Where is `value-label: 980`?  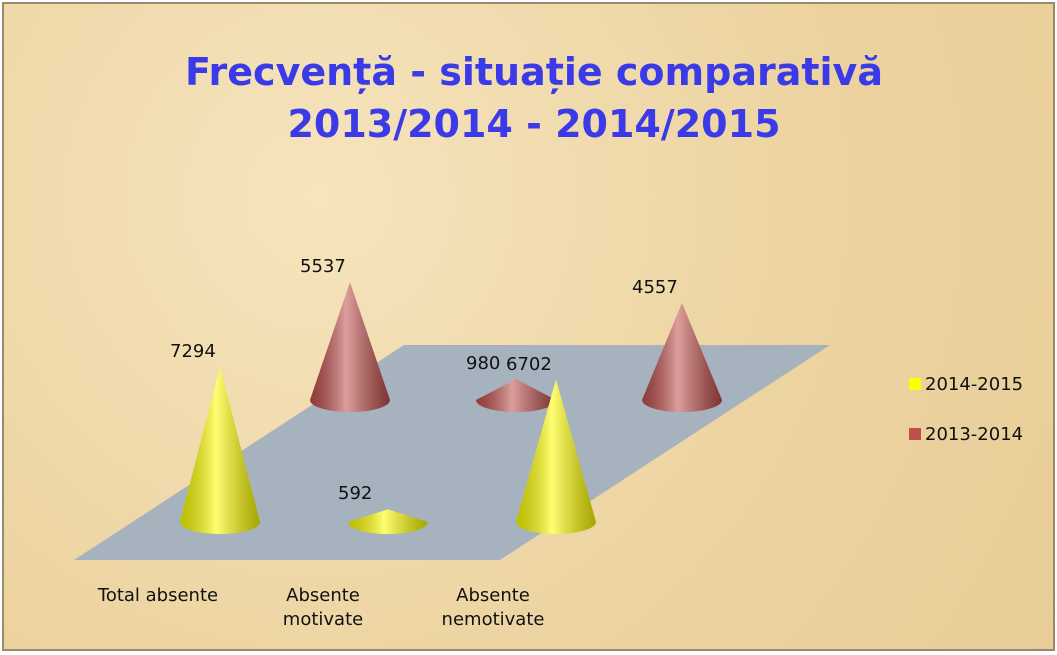
value-label: 980 is located at coordinates (483, 364).